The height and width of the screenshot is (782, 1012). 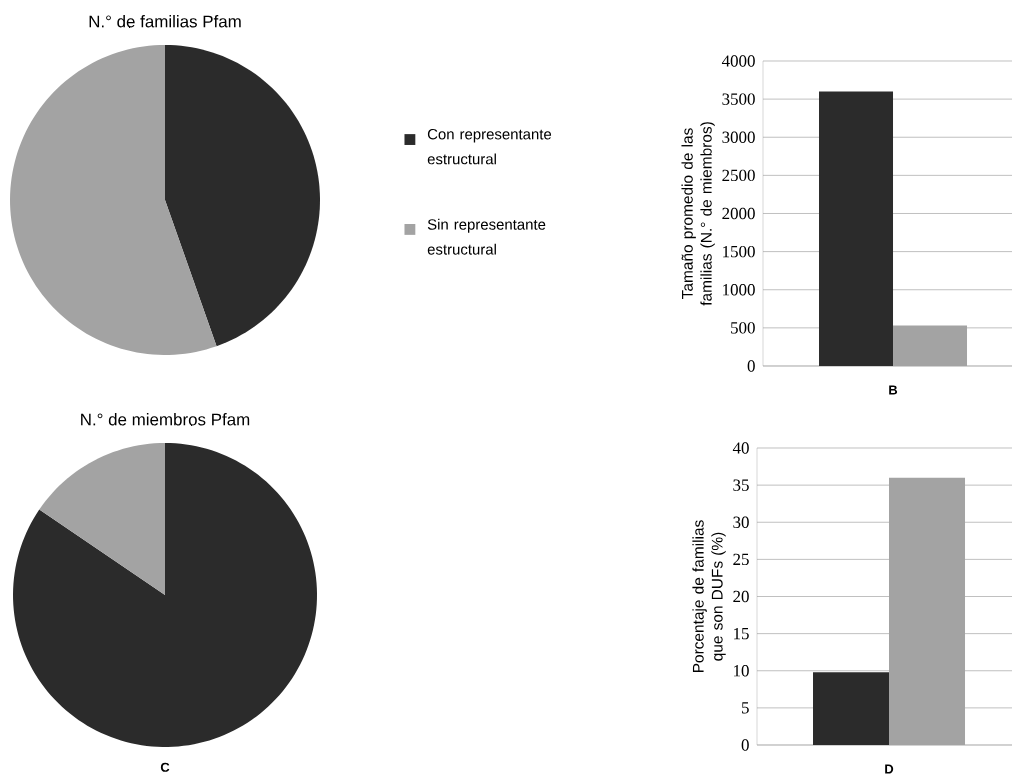 I want to click on y-tick-label: 2000, so click(x=738, y=213).